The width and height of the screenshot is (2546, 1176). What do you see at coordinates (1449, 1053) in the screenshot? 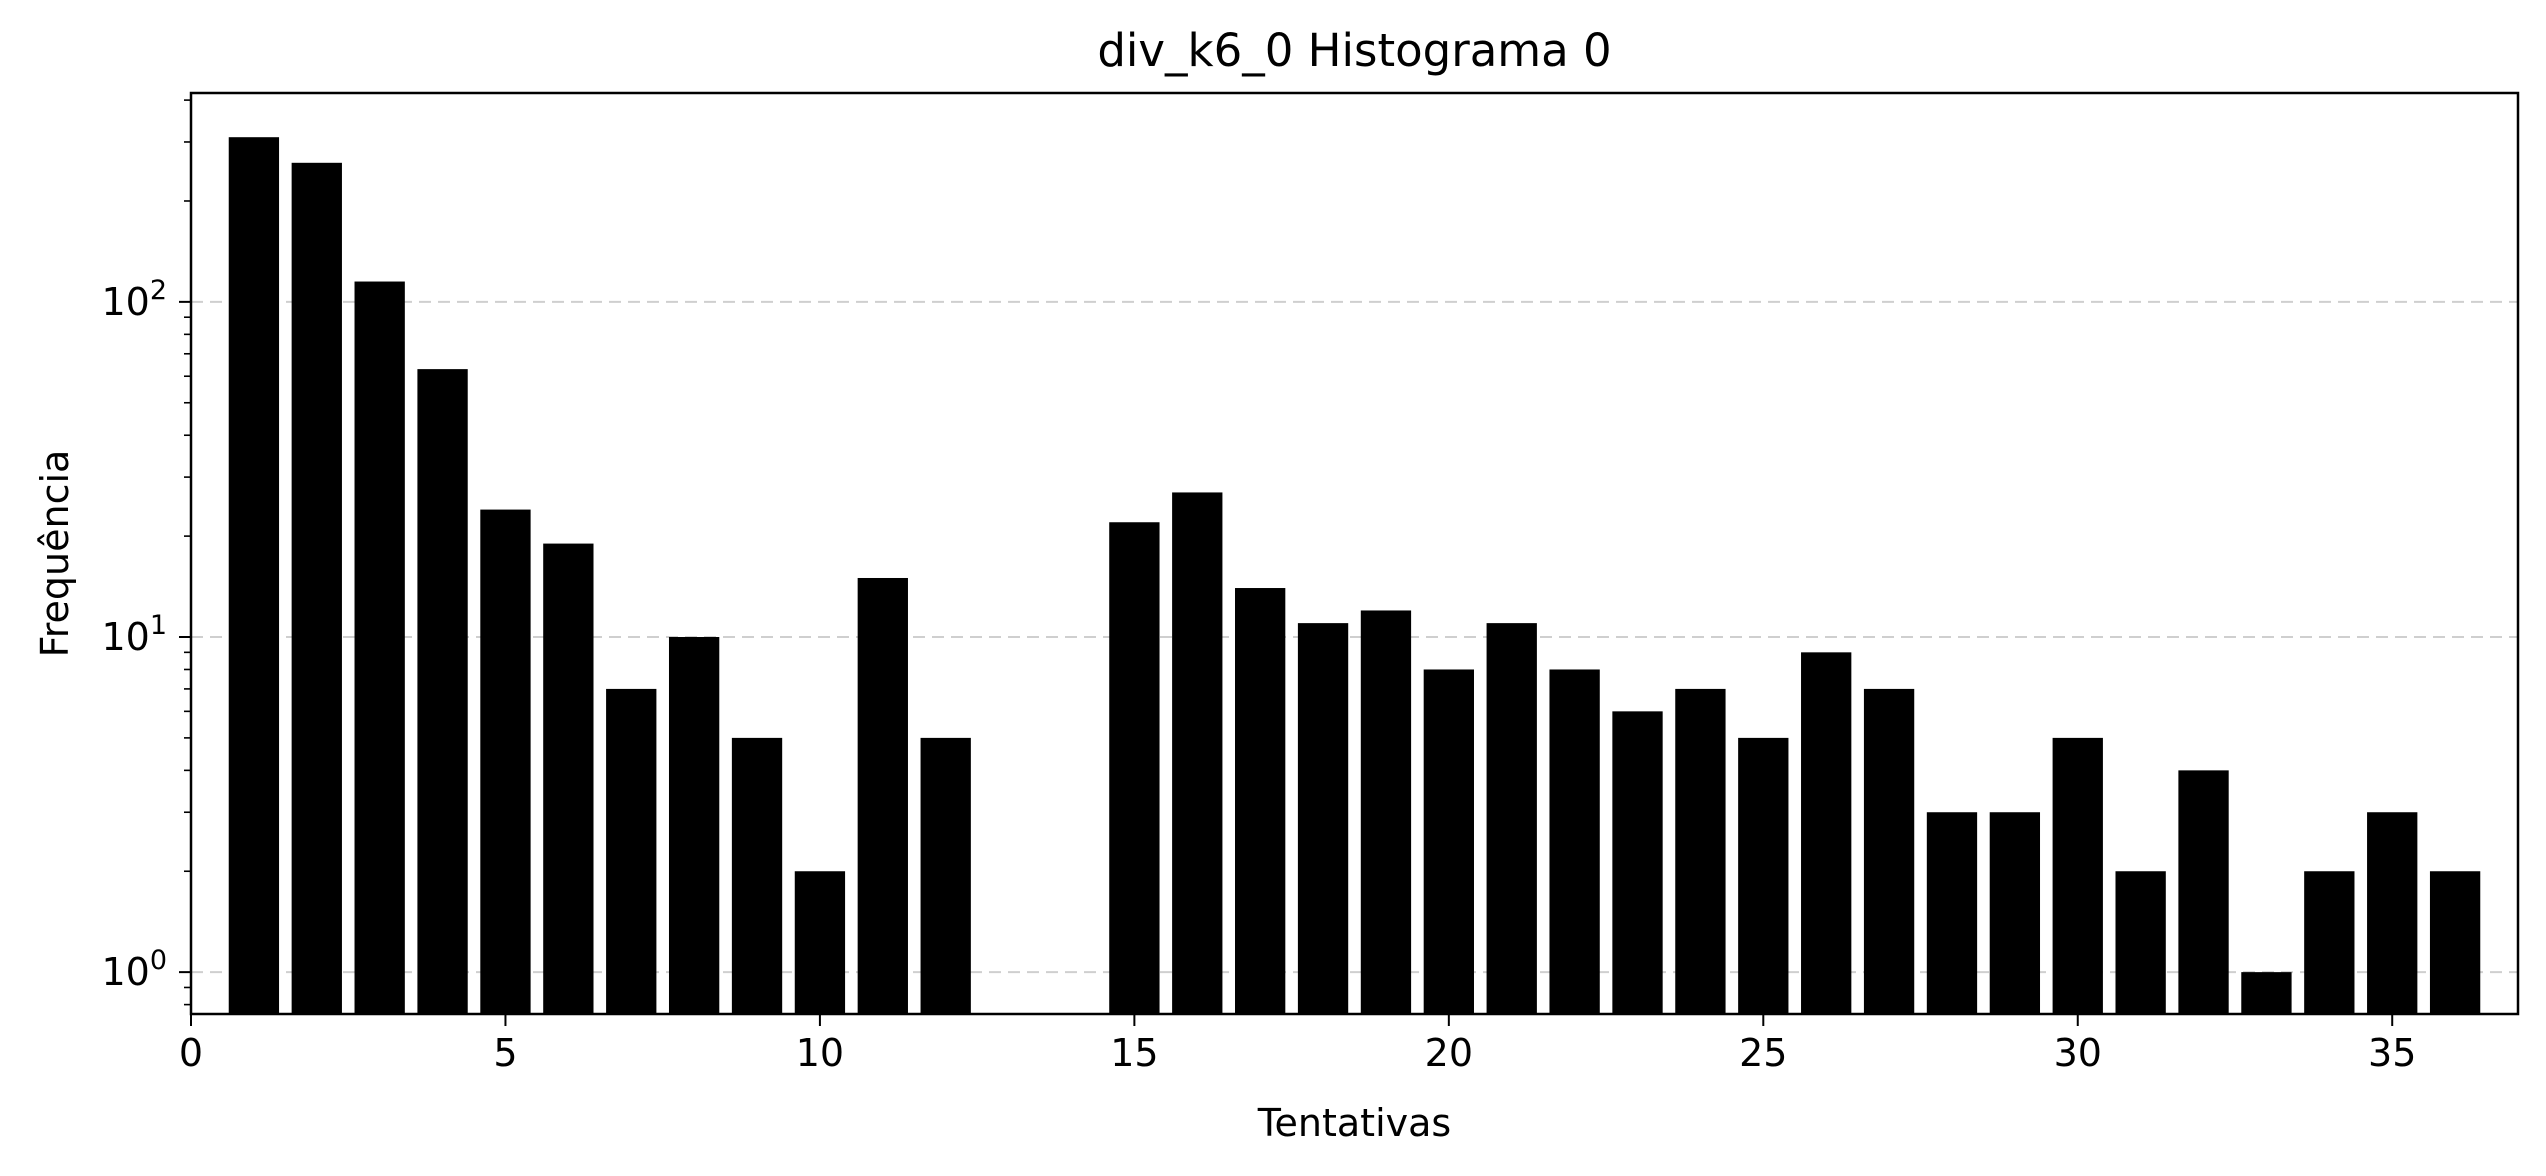
I see `x-tick-label-20: 20` at bounding box center [1449, 1053].